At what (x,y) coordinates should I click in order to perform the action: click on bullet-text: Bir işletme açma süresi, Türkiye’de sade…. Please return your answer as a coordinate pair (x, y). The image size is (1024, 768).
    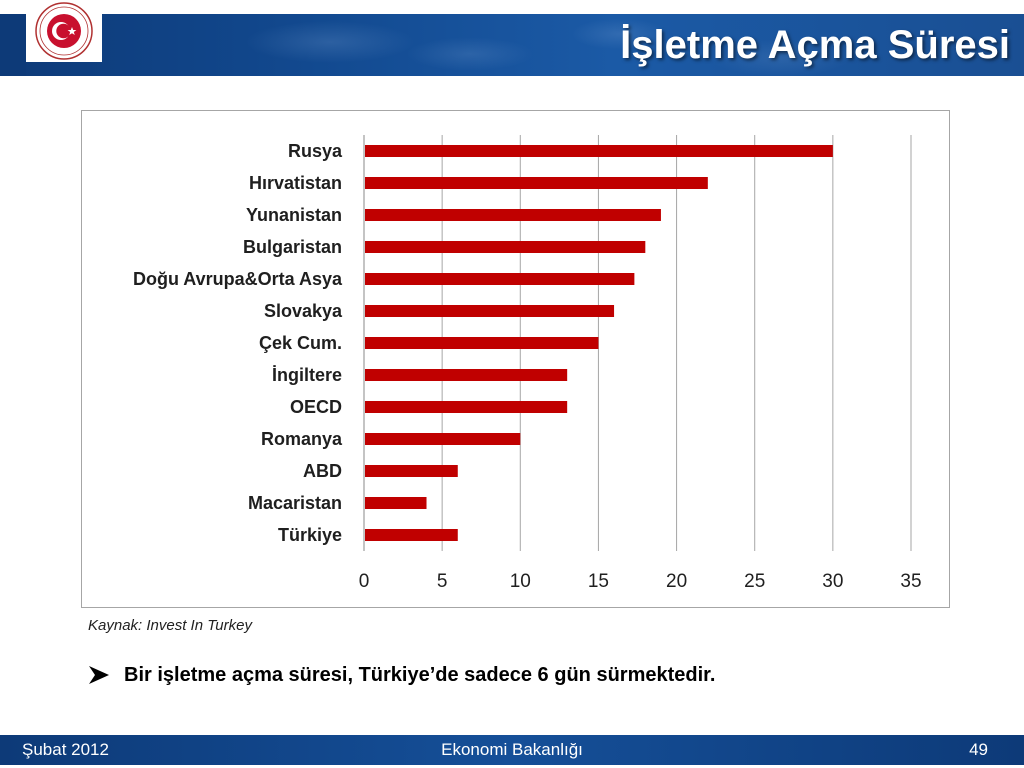
    Looking at the image, I should click on (420, 674).